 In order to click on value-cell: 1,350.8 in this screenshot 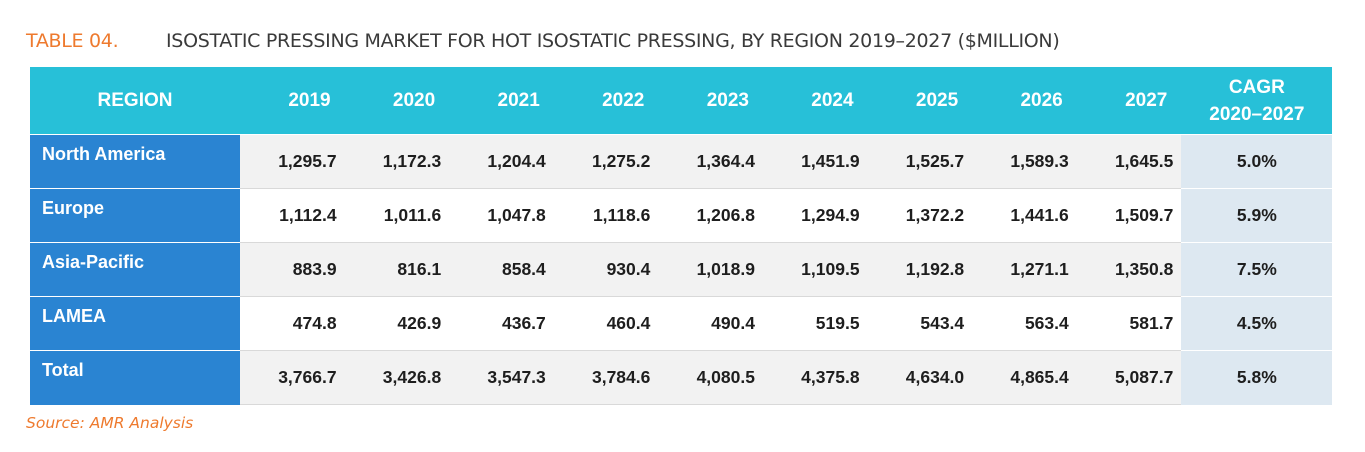, I will do `click(1129, 269)`.